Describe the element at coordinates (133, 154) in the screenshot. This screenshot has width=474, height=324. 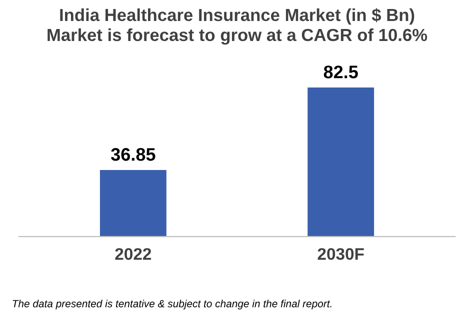
I see `data-label: 36.85` at that location.